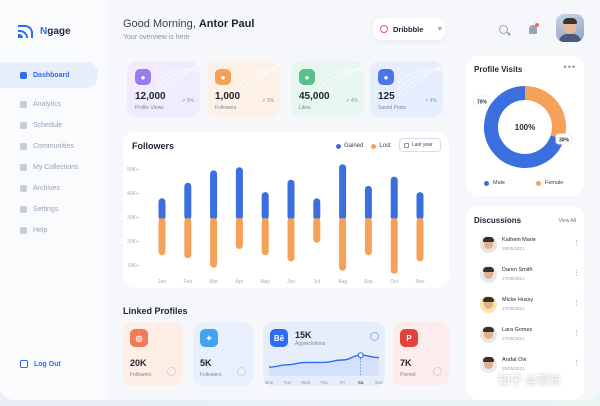  What do you see at coordinates (392, 108) in the screenshot?
I see `stat-label: Saved Posts` at bounding box center [392, 108].